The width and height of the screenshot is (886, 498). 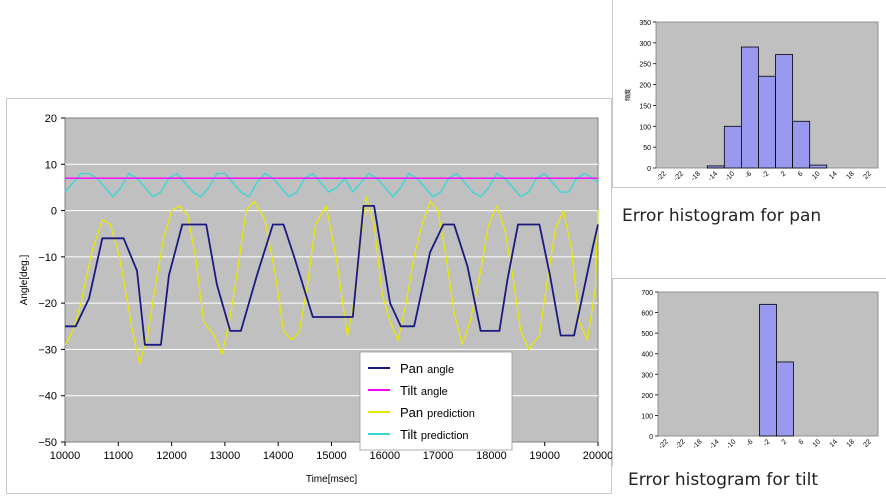 What do you see at coordinates (730, 176) in the screenshot?
I see `pan-hist-x-tick-label: -10` at bounding box center [730, 176].